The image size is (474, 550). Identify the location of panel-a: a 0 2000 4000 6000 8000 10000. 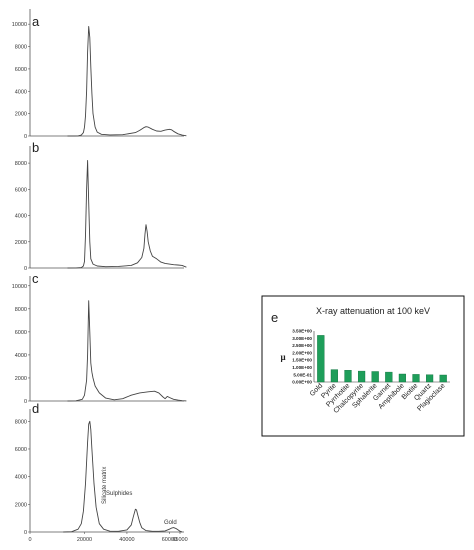
(99, 74).